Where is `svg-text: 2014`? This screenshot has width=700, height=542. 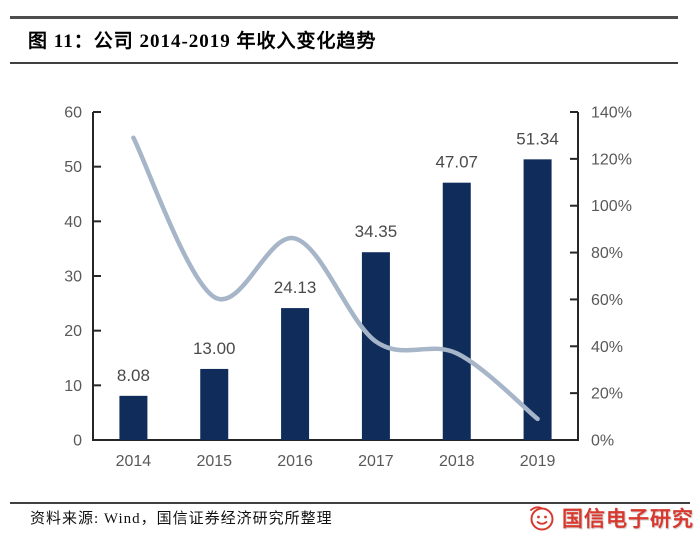
svg-text: 2014 is located at coordinates (134, 461).